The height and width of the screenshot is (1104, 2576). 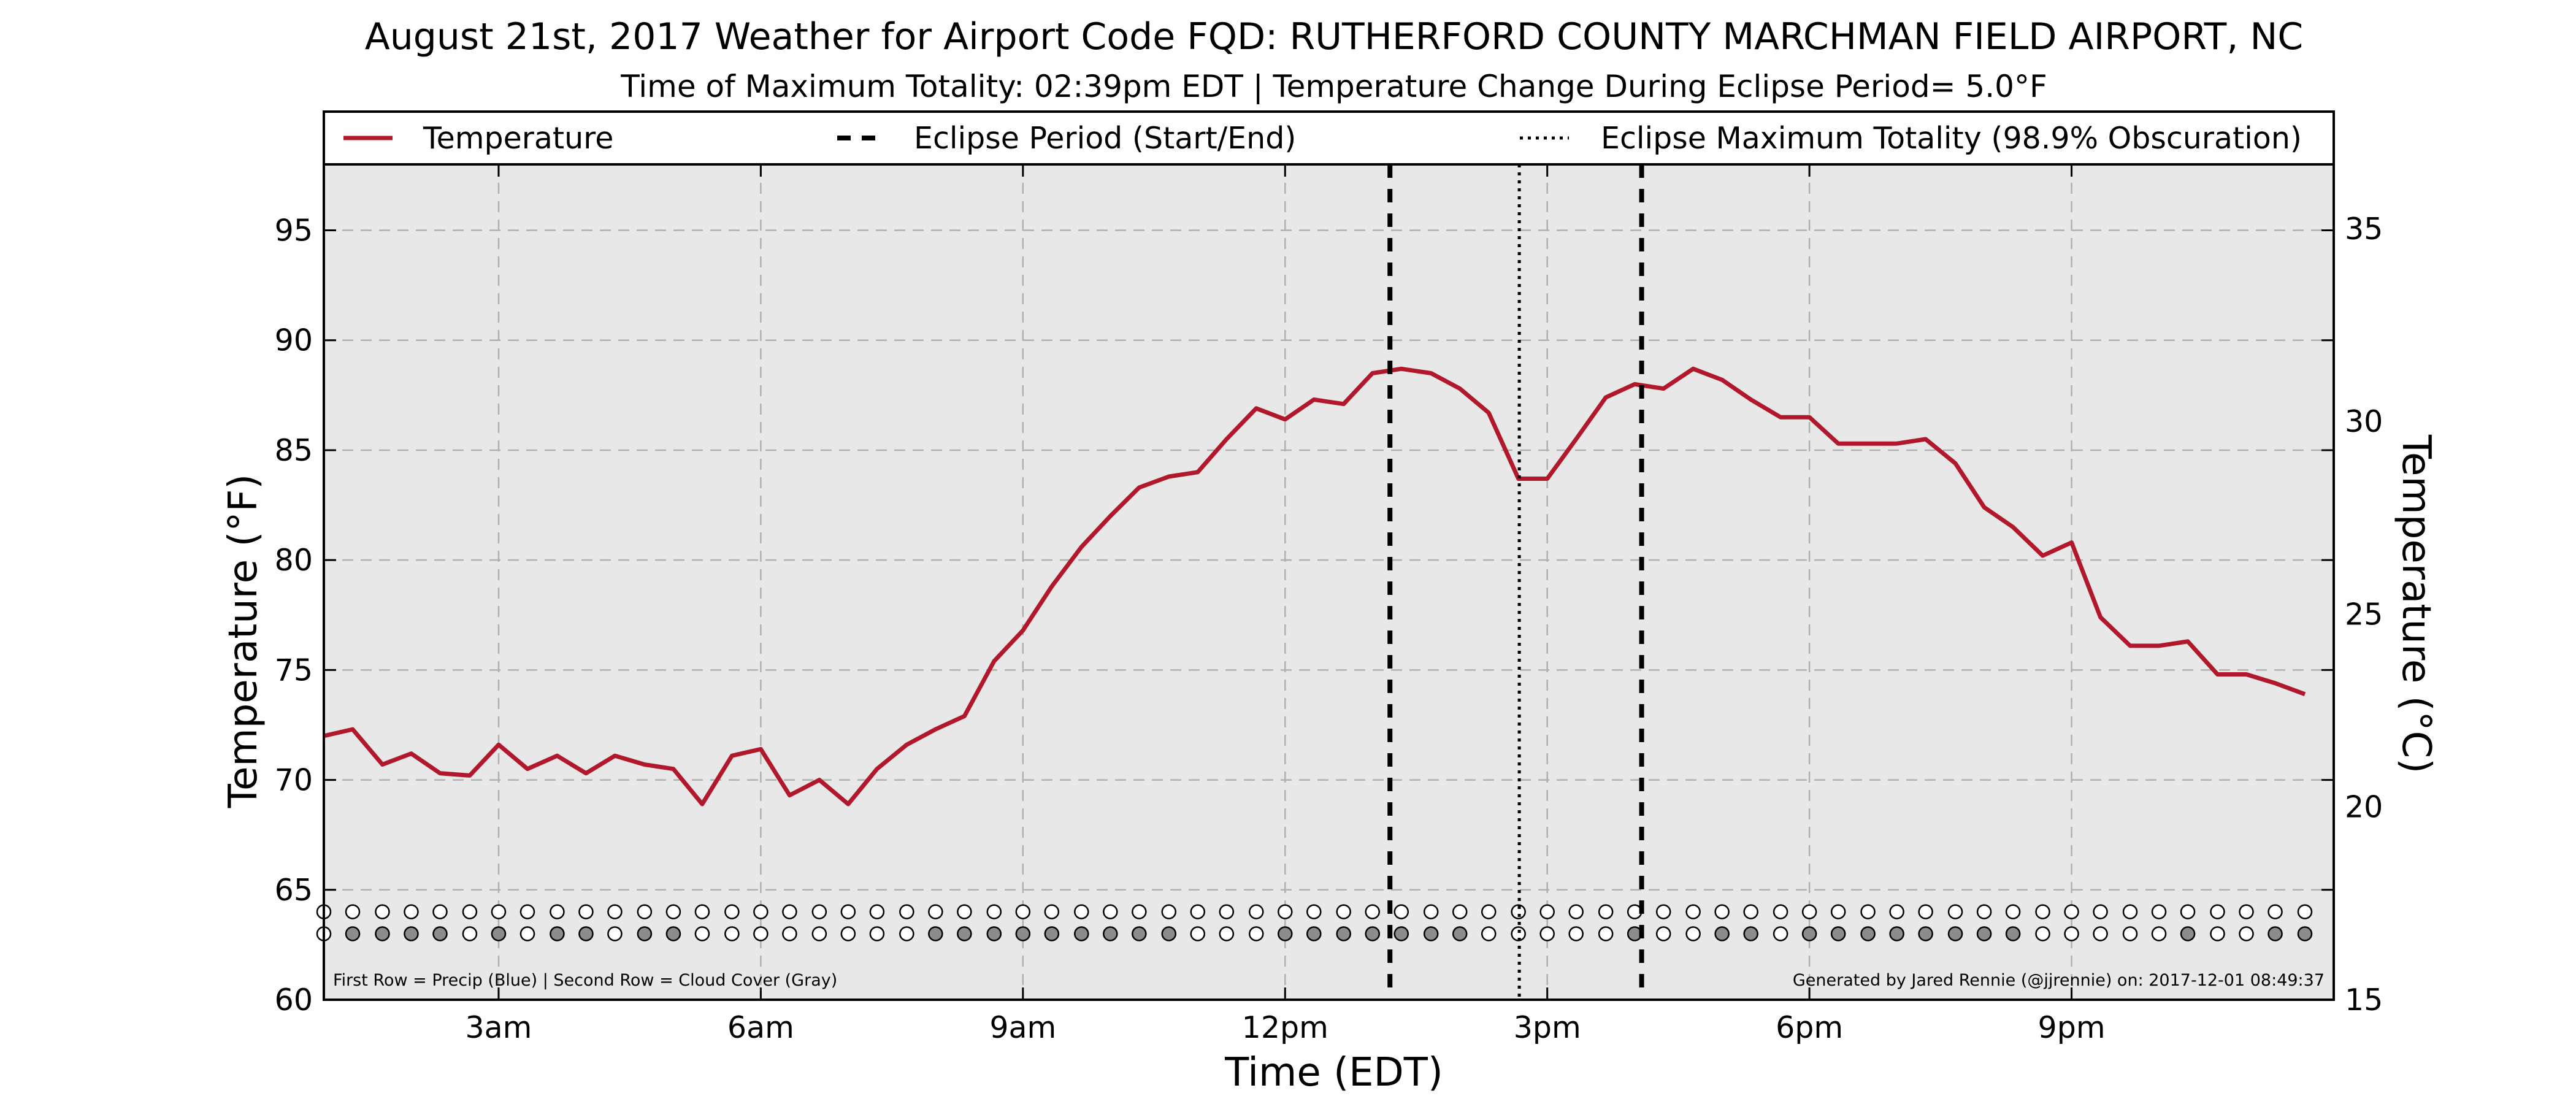 I want to click on y-tick-label-left: 65, so click(x=294, y=890).